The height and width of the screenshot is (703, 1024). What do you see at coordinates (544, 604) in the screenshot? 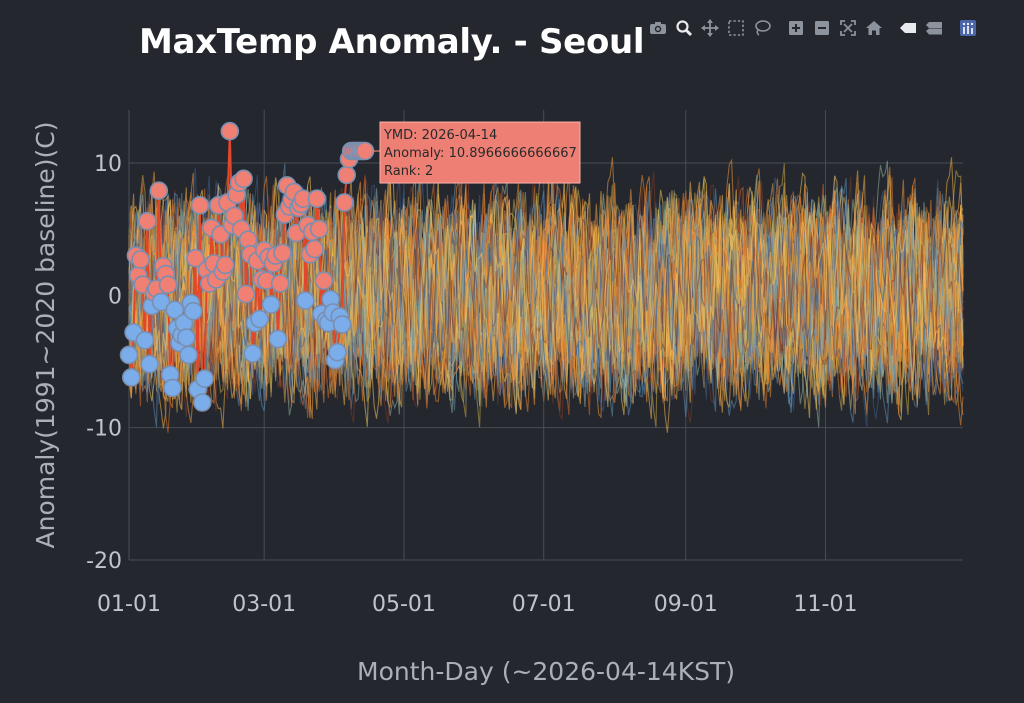
I see `x-tick-07-01: 07-01` at bounding box center [544, 604].